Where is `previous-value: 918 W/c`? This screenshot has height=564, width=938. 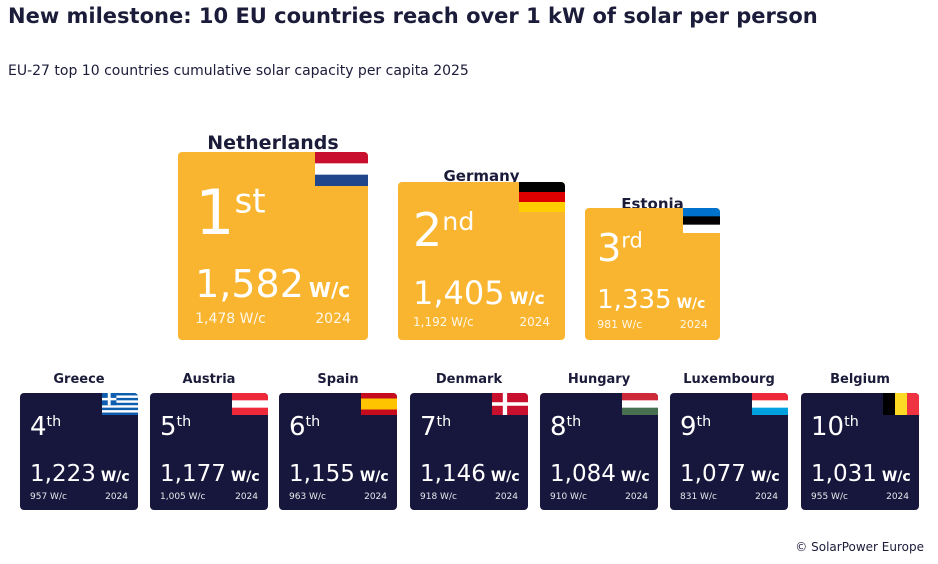
previous-value: 918 W/c is located at coordinates (438, 496).